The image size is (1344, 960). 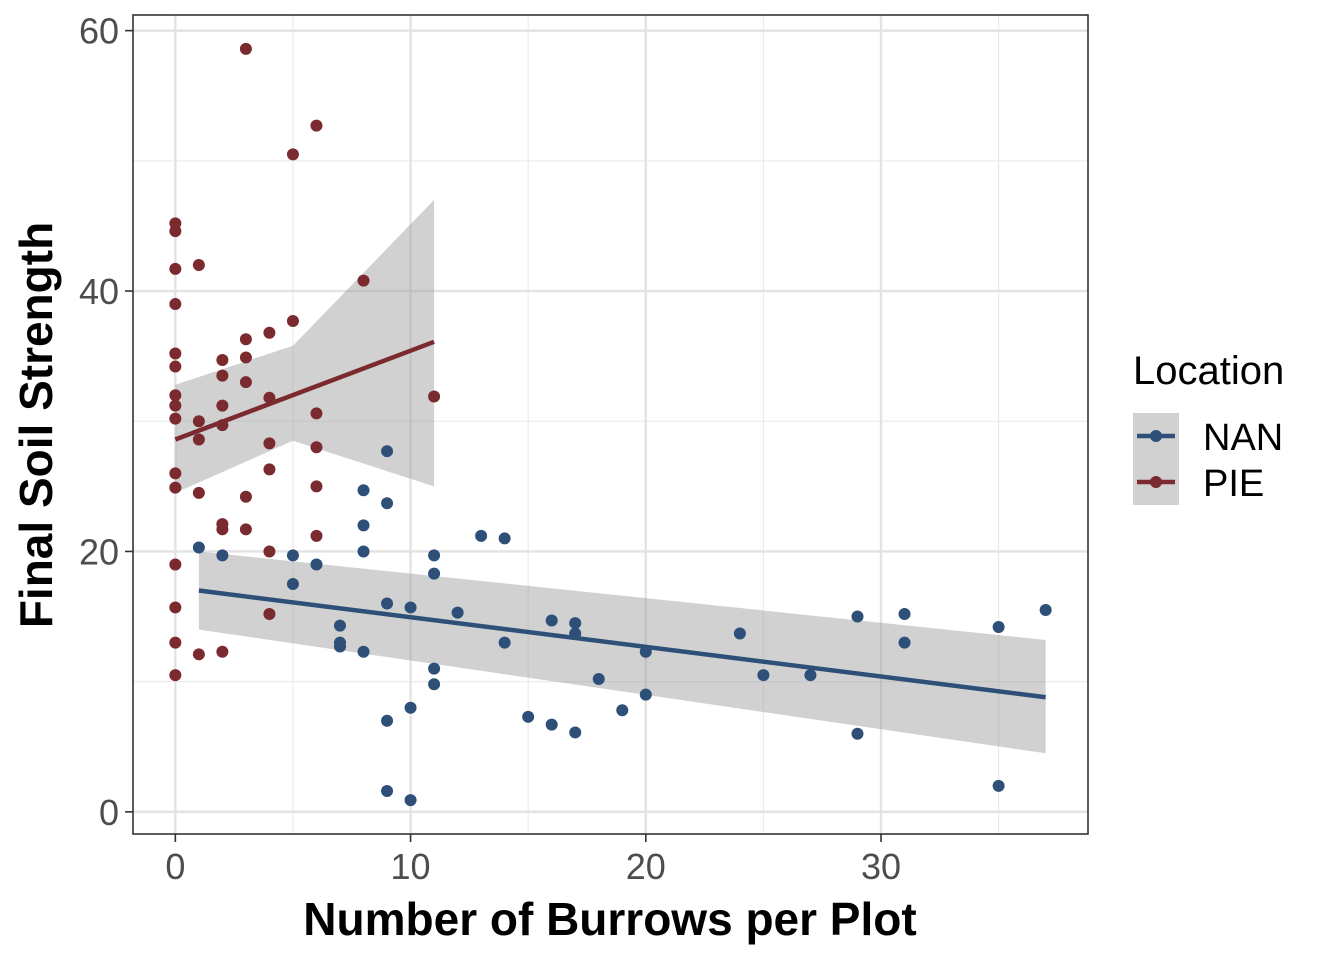 I want to click on trend-line-pie, so click(x=304, y=390).